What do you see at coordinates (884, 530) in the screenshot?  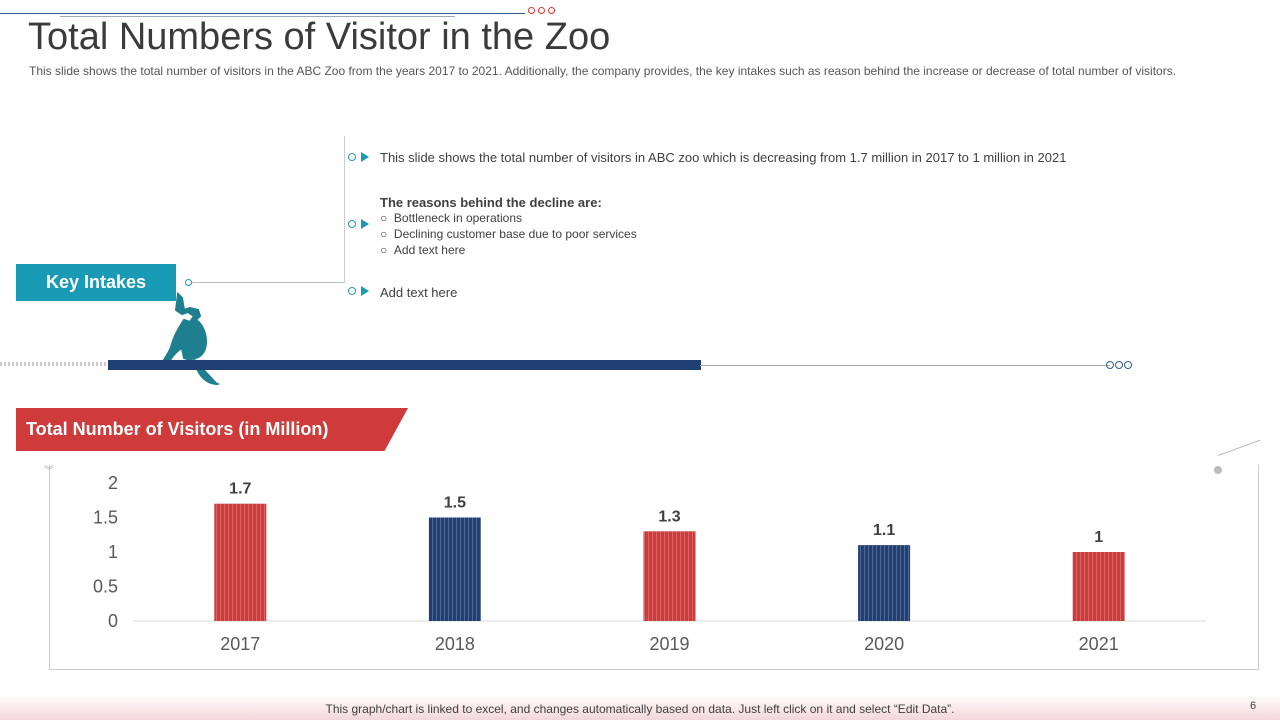 I see `data-label: 1.1` at bounding box center [884, 530].